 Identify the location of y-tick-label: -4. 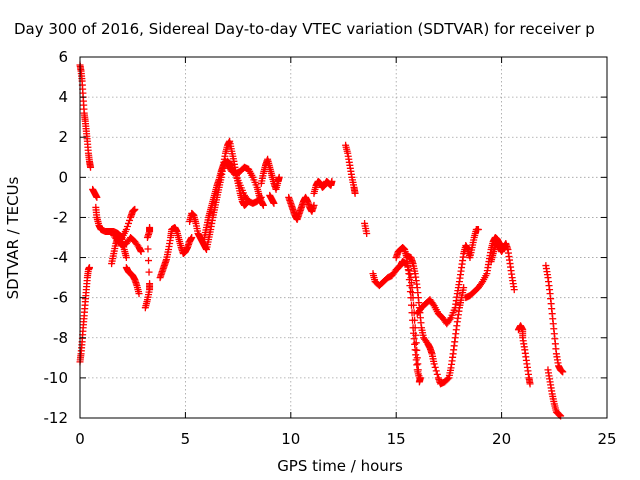
(60, 258).